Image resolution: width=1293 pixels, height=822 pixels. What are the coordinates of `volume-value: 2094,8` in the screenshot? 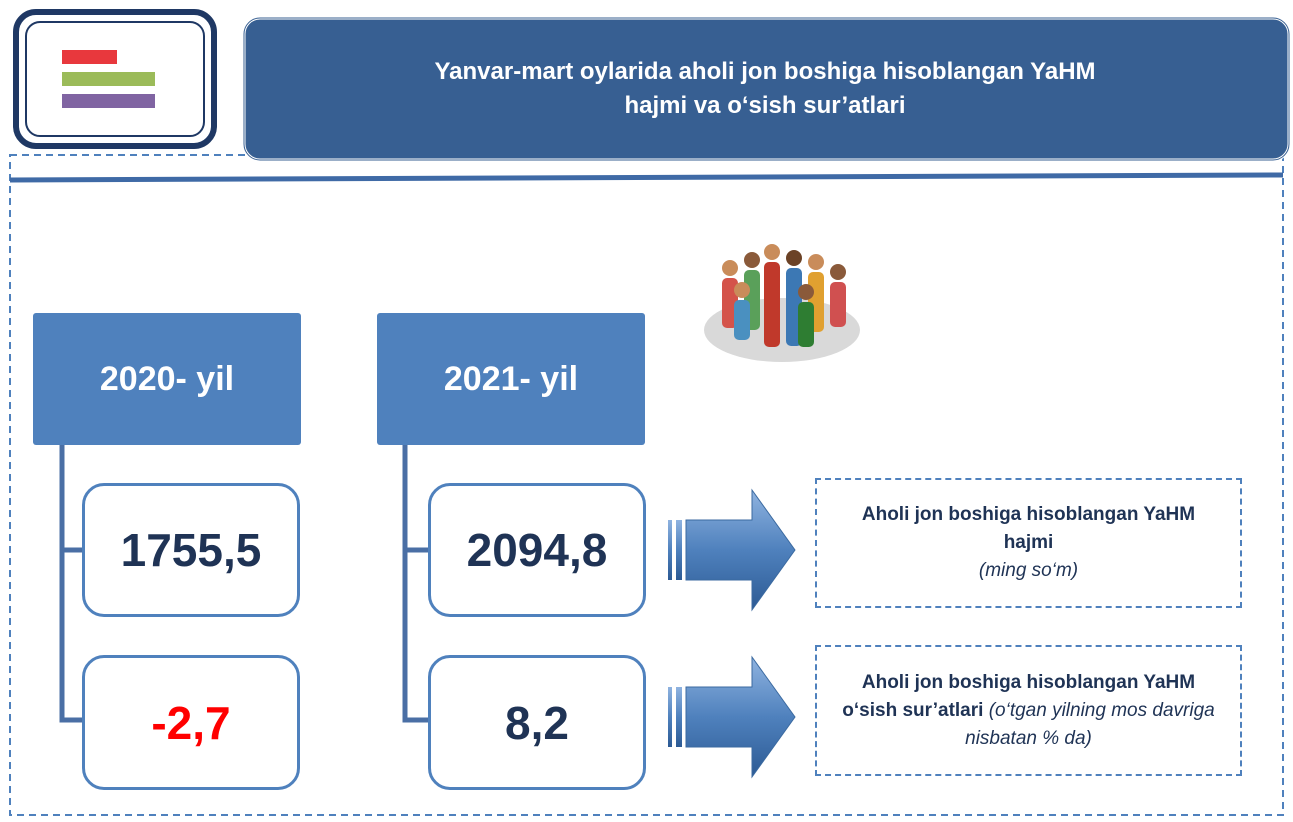 It's located at (537, 550).